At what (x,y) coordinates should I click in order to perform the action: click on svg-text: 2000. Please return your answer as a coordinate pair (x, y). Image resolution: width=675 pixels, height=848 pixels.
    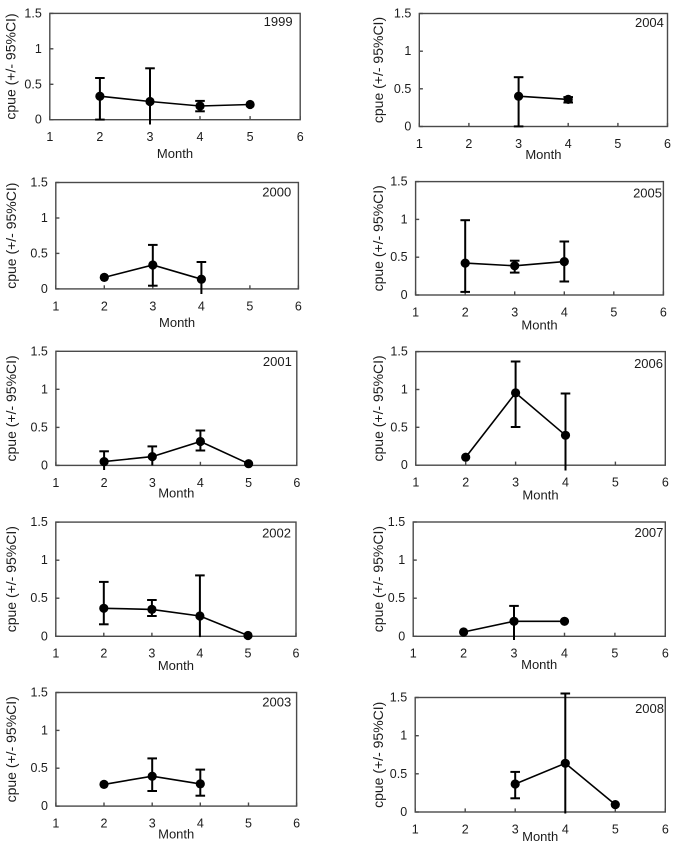
    Looking at the image, I should click on (276, 191).